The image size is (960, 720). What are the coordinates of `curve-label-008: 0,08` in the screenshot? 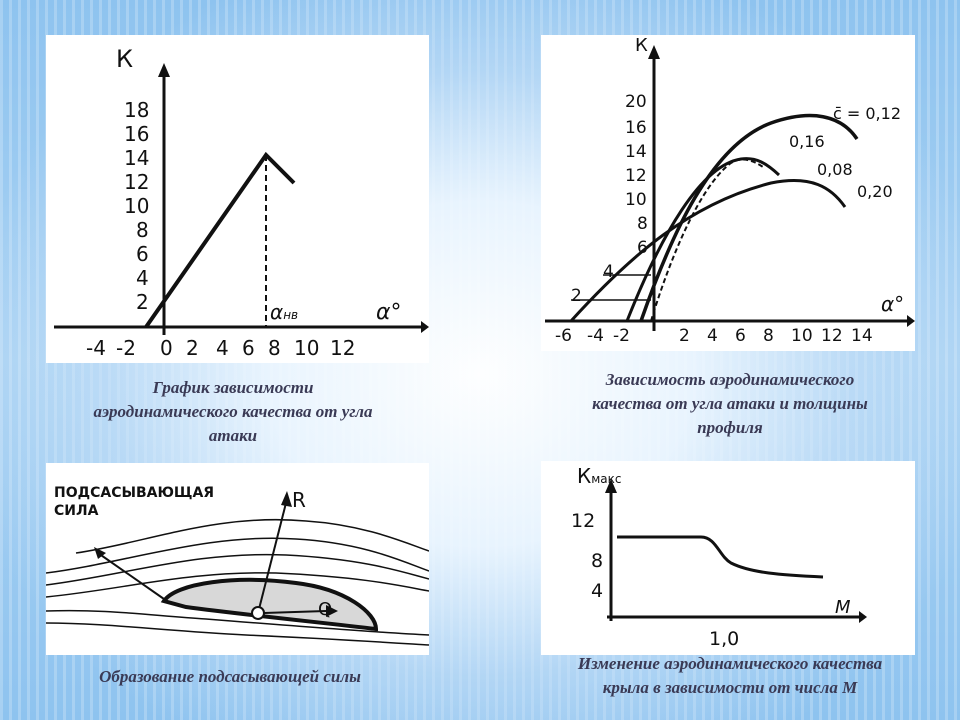 It's located at (835, 169).